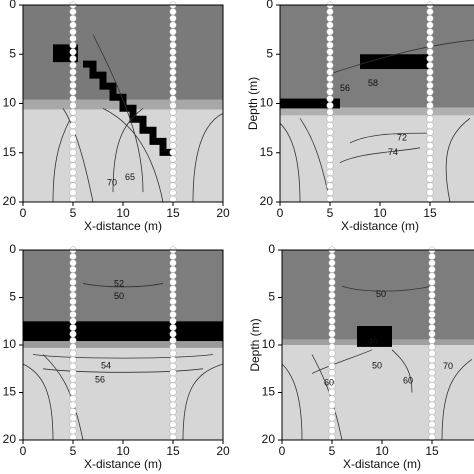  What do you see at coordinates (23, 451) in the screenshot?
I see `x-tick-label: 0` at bounding box center [23, 451].